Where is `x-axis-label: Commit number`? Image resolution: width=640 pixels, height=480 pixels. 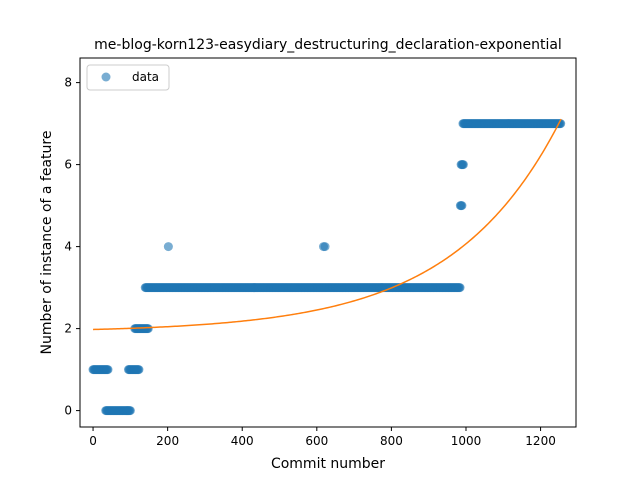
x-axis-label: Commit number is located at coordinates (328, 464).